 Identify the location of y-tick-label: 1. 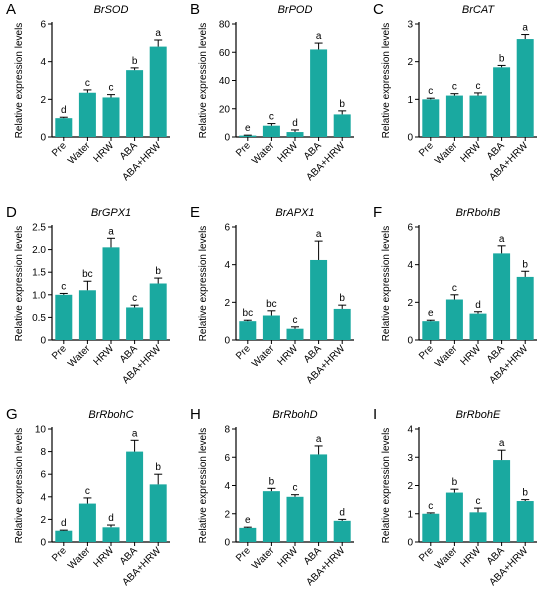
(410, 100).